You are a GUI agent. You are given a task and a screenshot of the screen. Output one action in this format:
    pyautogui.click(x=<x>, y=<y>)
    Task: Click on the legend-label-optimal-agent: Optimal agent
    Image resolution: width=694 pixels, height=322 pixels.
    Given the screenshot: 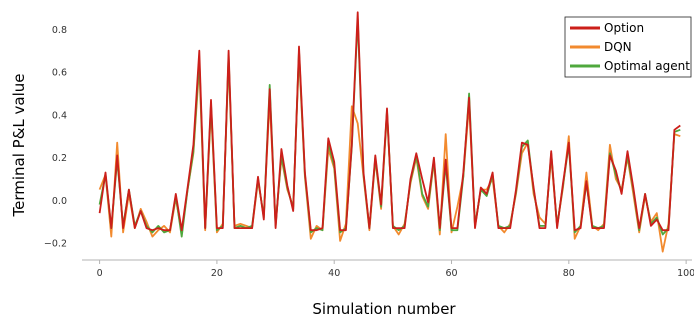 What is the action you would take?
    pyautogui.click(x=647, y=66)
    